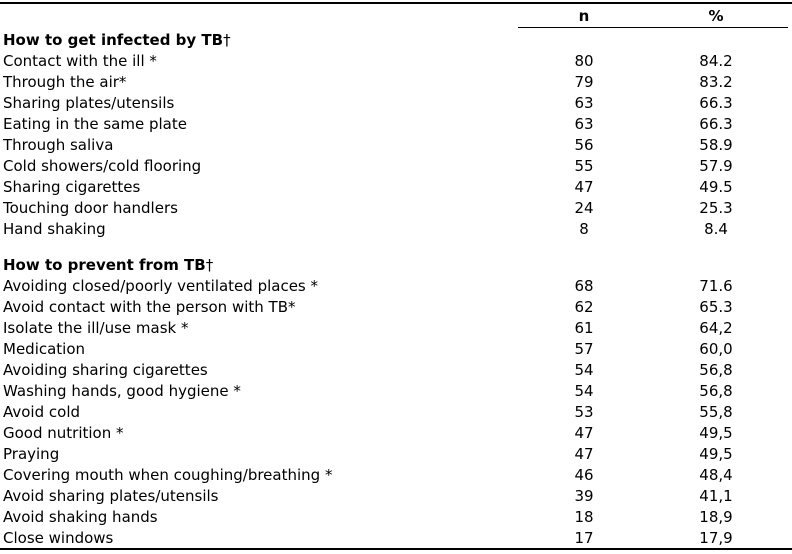 The image size is (792, 554). Describe the element at coordinates (396, 166) in the screenshot. I see `table-row: Cold showers/cold flooring 55 57.9` at that location.